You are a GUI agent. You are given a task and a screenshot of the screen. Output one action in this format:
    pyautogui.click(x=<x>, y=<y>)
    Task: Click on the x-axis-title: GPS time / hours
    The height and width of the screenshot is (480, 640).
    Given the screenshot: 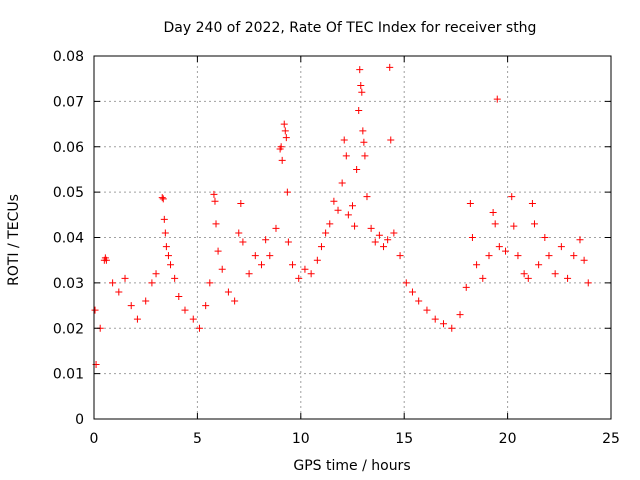 What is the action you would take?
    pyautogui.click(x=351, y=466)
    